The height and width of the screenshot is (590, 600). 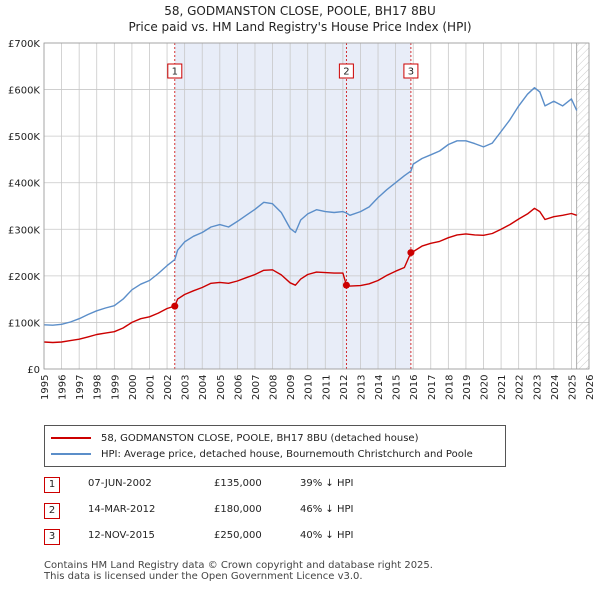 What do you see at coordinates (150, 387) in the screenshot?
I see `x-tick-label: 2001` at bounding box center [150, 387].